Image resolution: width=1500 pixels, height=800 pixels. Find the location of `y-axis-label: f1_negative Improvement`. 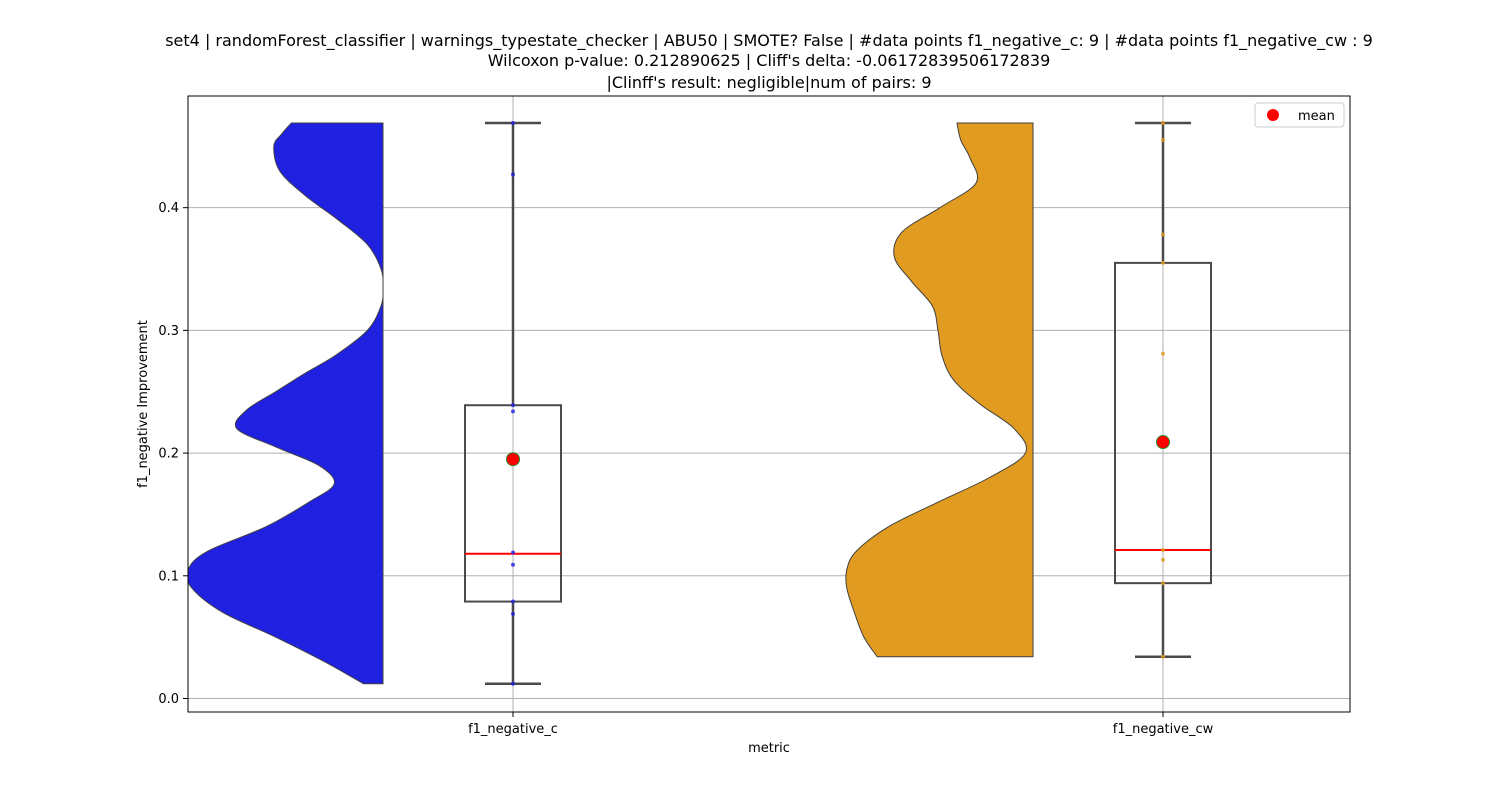

y-axis-label: f1_negative Improvement is located at coordinates (143, 404).